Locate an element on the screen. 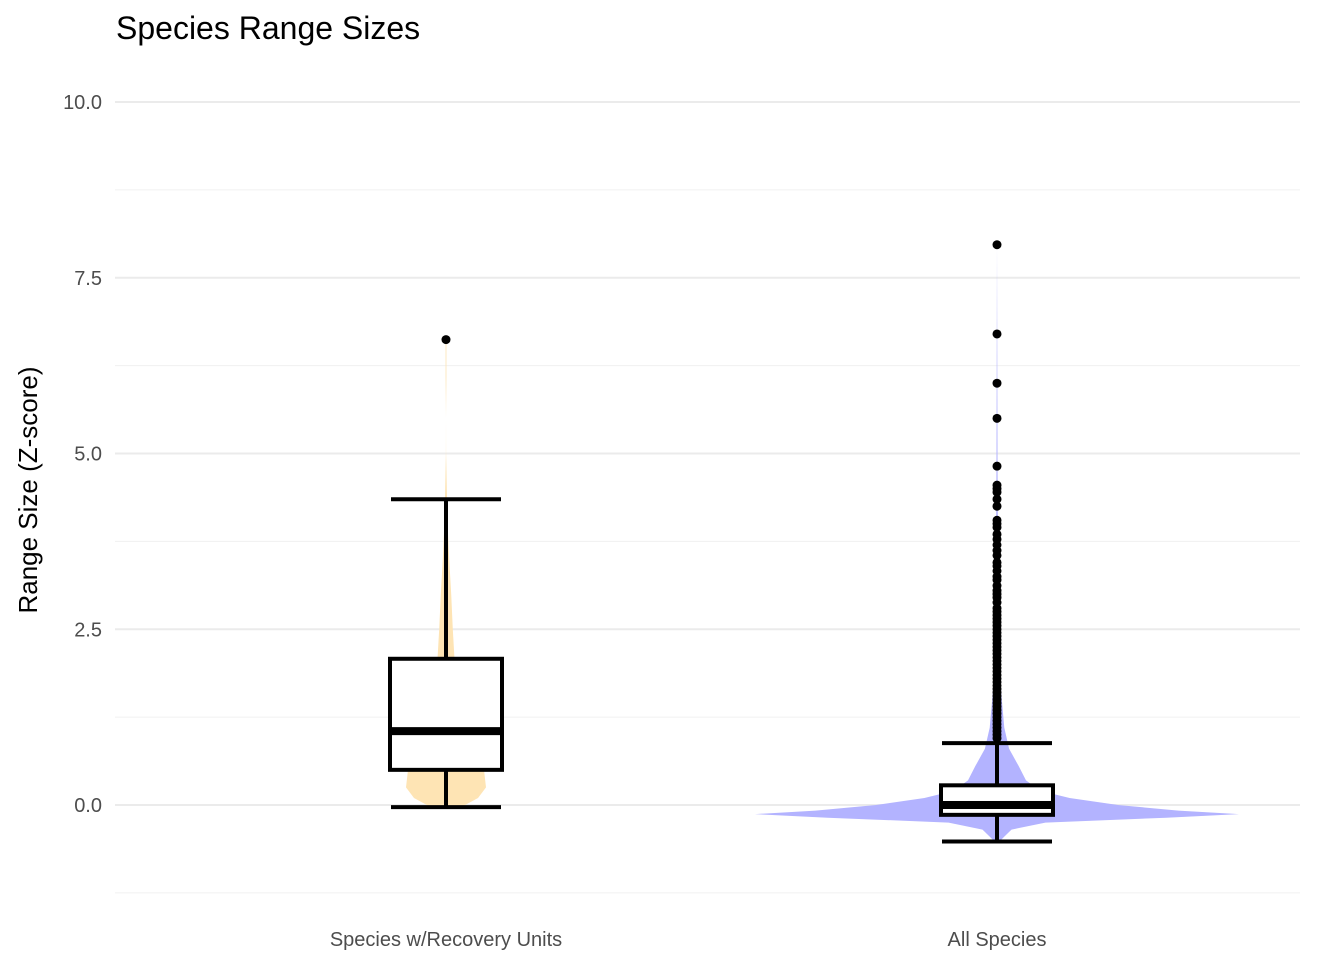  y-tick-label: 5.0 is located at coordinates (88, 455).